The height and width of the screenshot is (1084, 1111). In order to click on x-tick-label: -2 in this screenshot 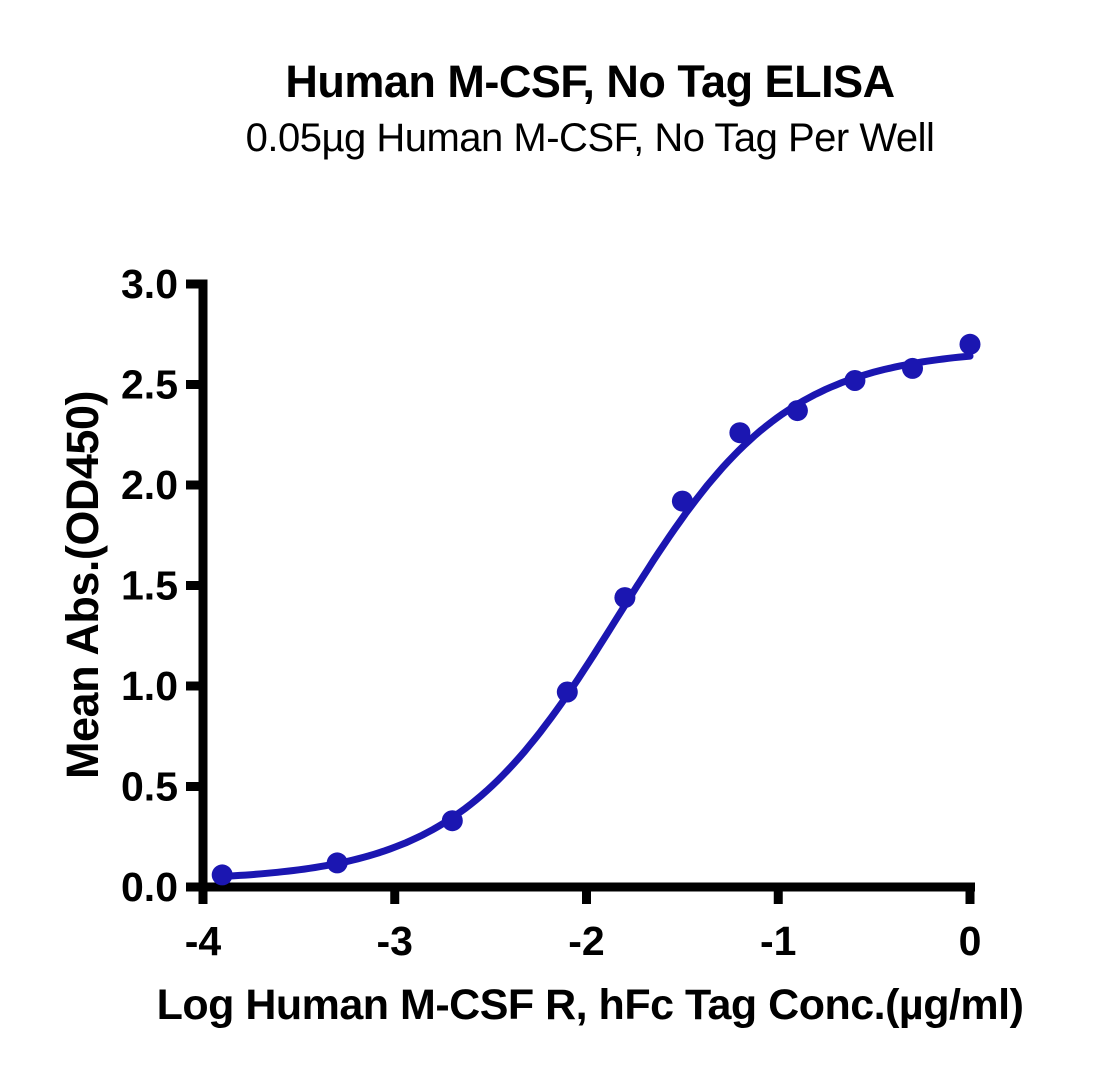, I will do `click(586, 941)`.